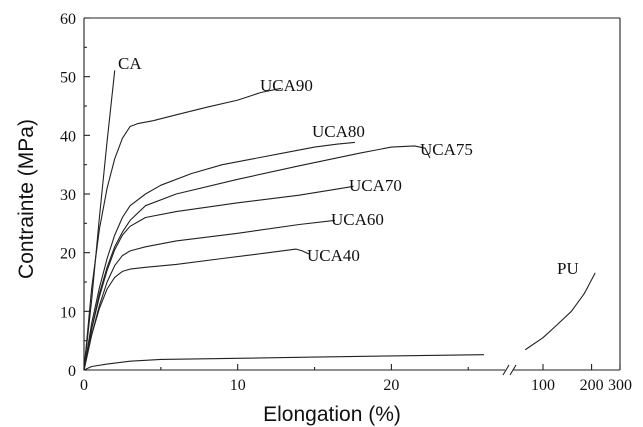 This screenshot has width=643, height=427. Describe the element at coordinates (333, 255) in the screenshot. I see `series-label-uca40: UCA40` at that location.